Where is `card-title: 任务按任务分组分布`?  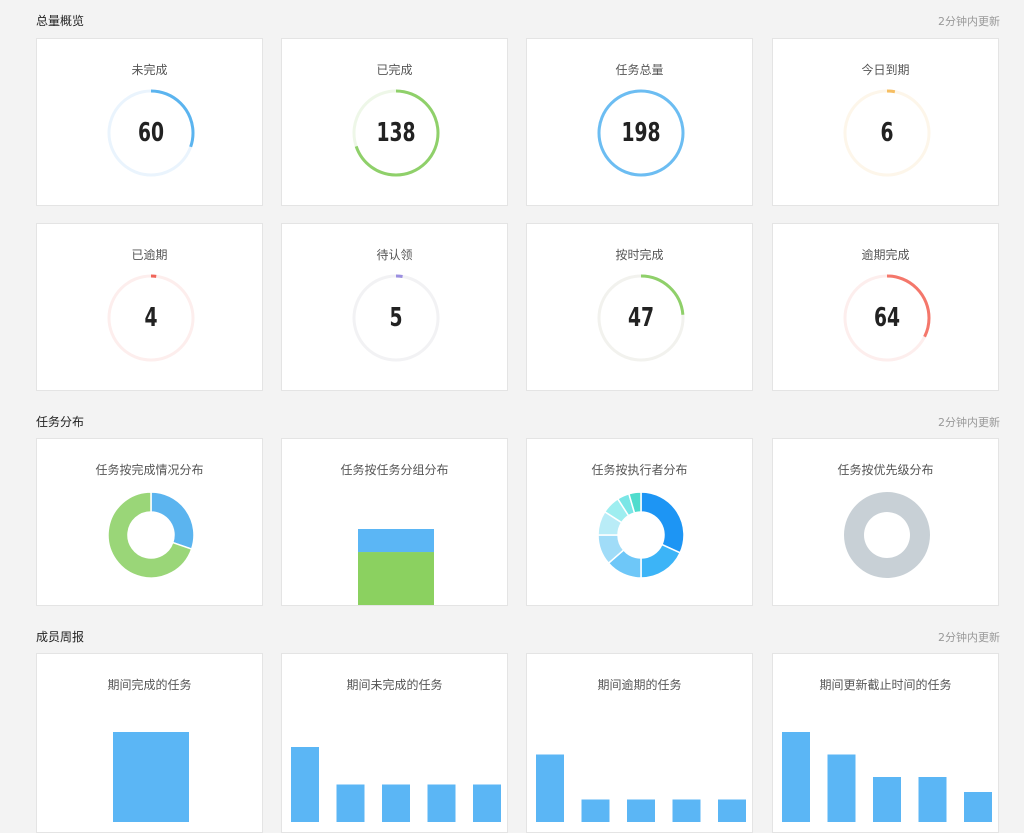 card-title: 任务按任务分组分布 is located at coordinates (394, 470).